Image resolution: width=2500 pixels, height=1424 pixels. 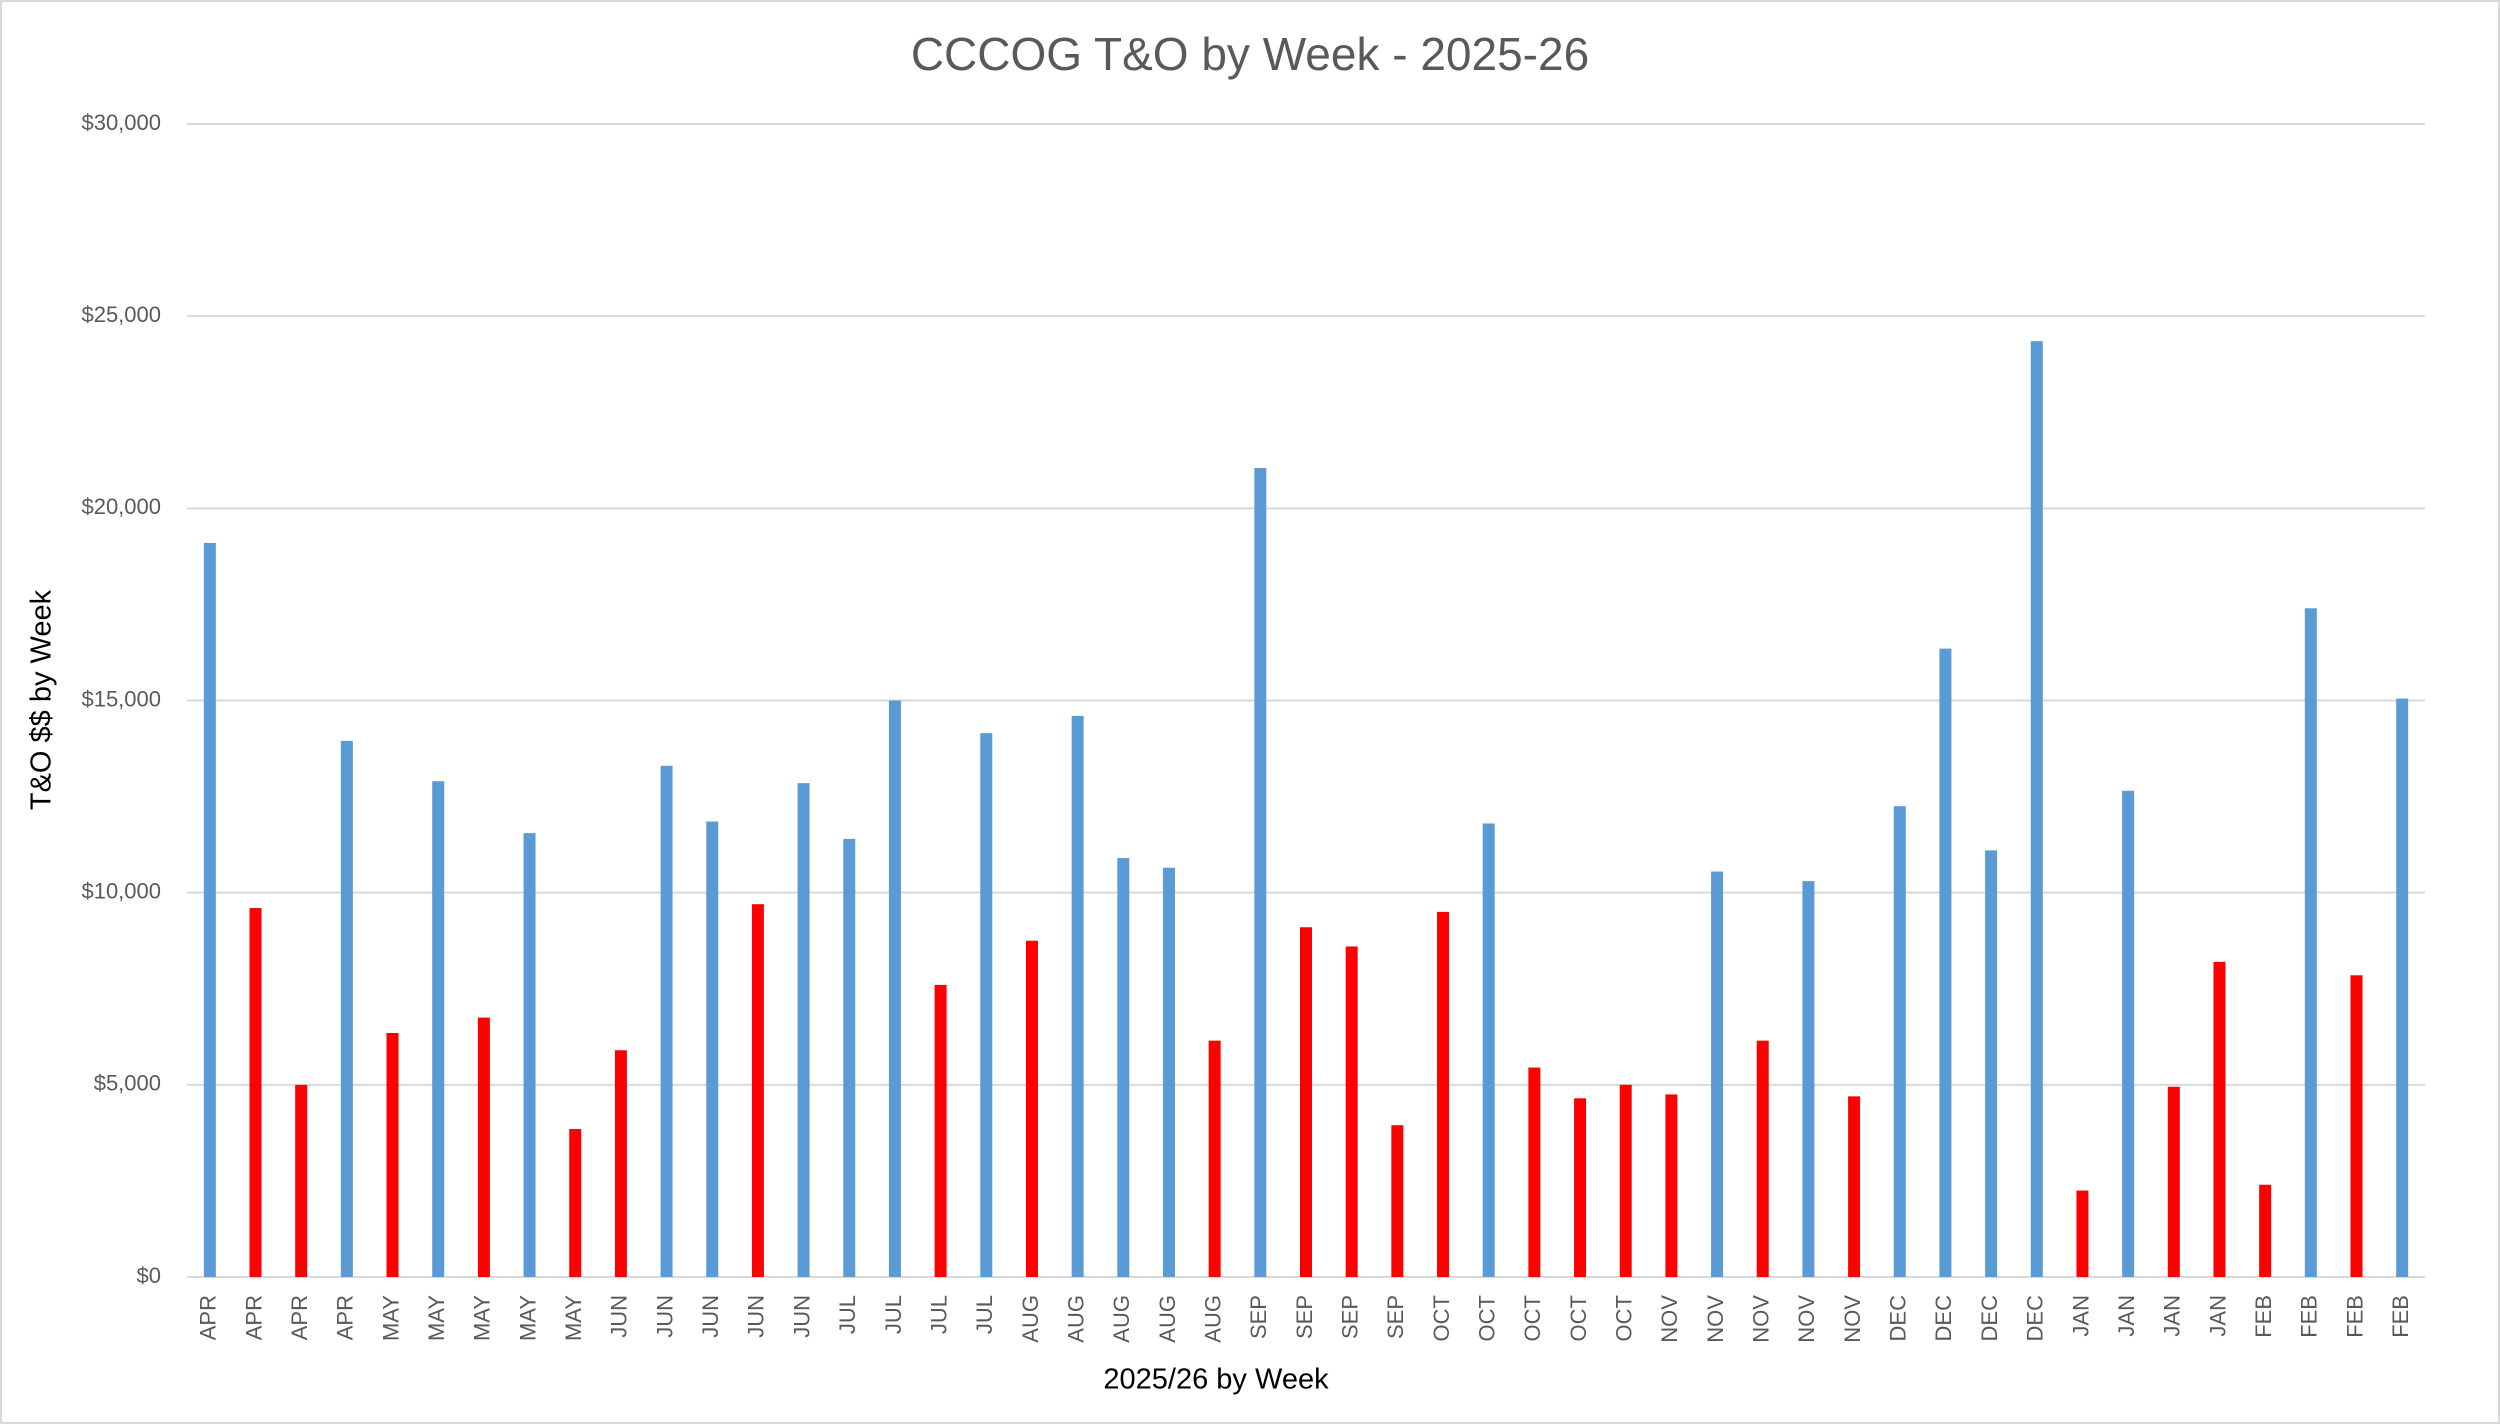 What do you see at coordinates (121, 890) in the screenshot?
I see `y-tick-label: $10,000` at bounding box center [121, 890].